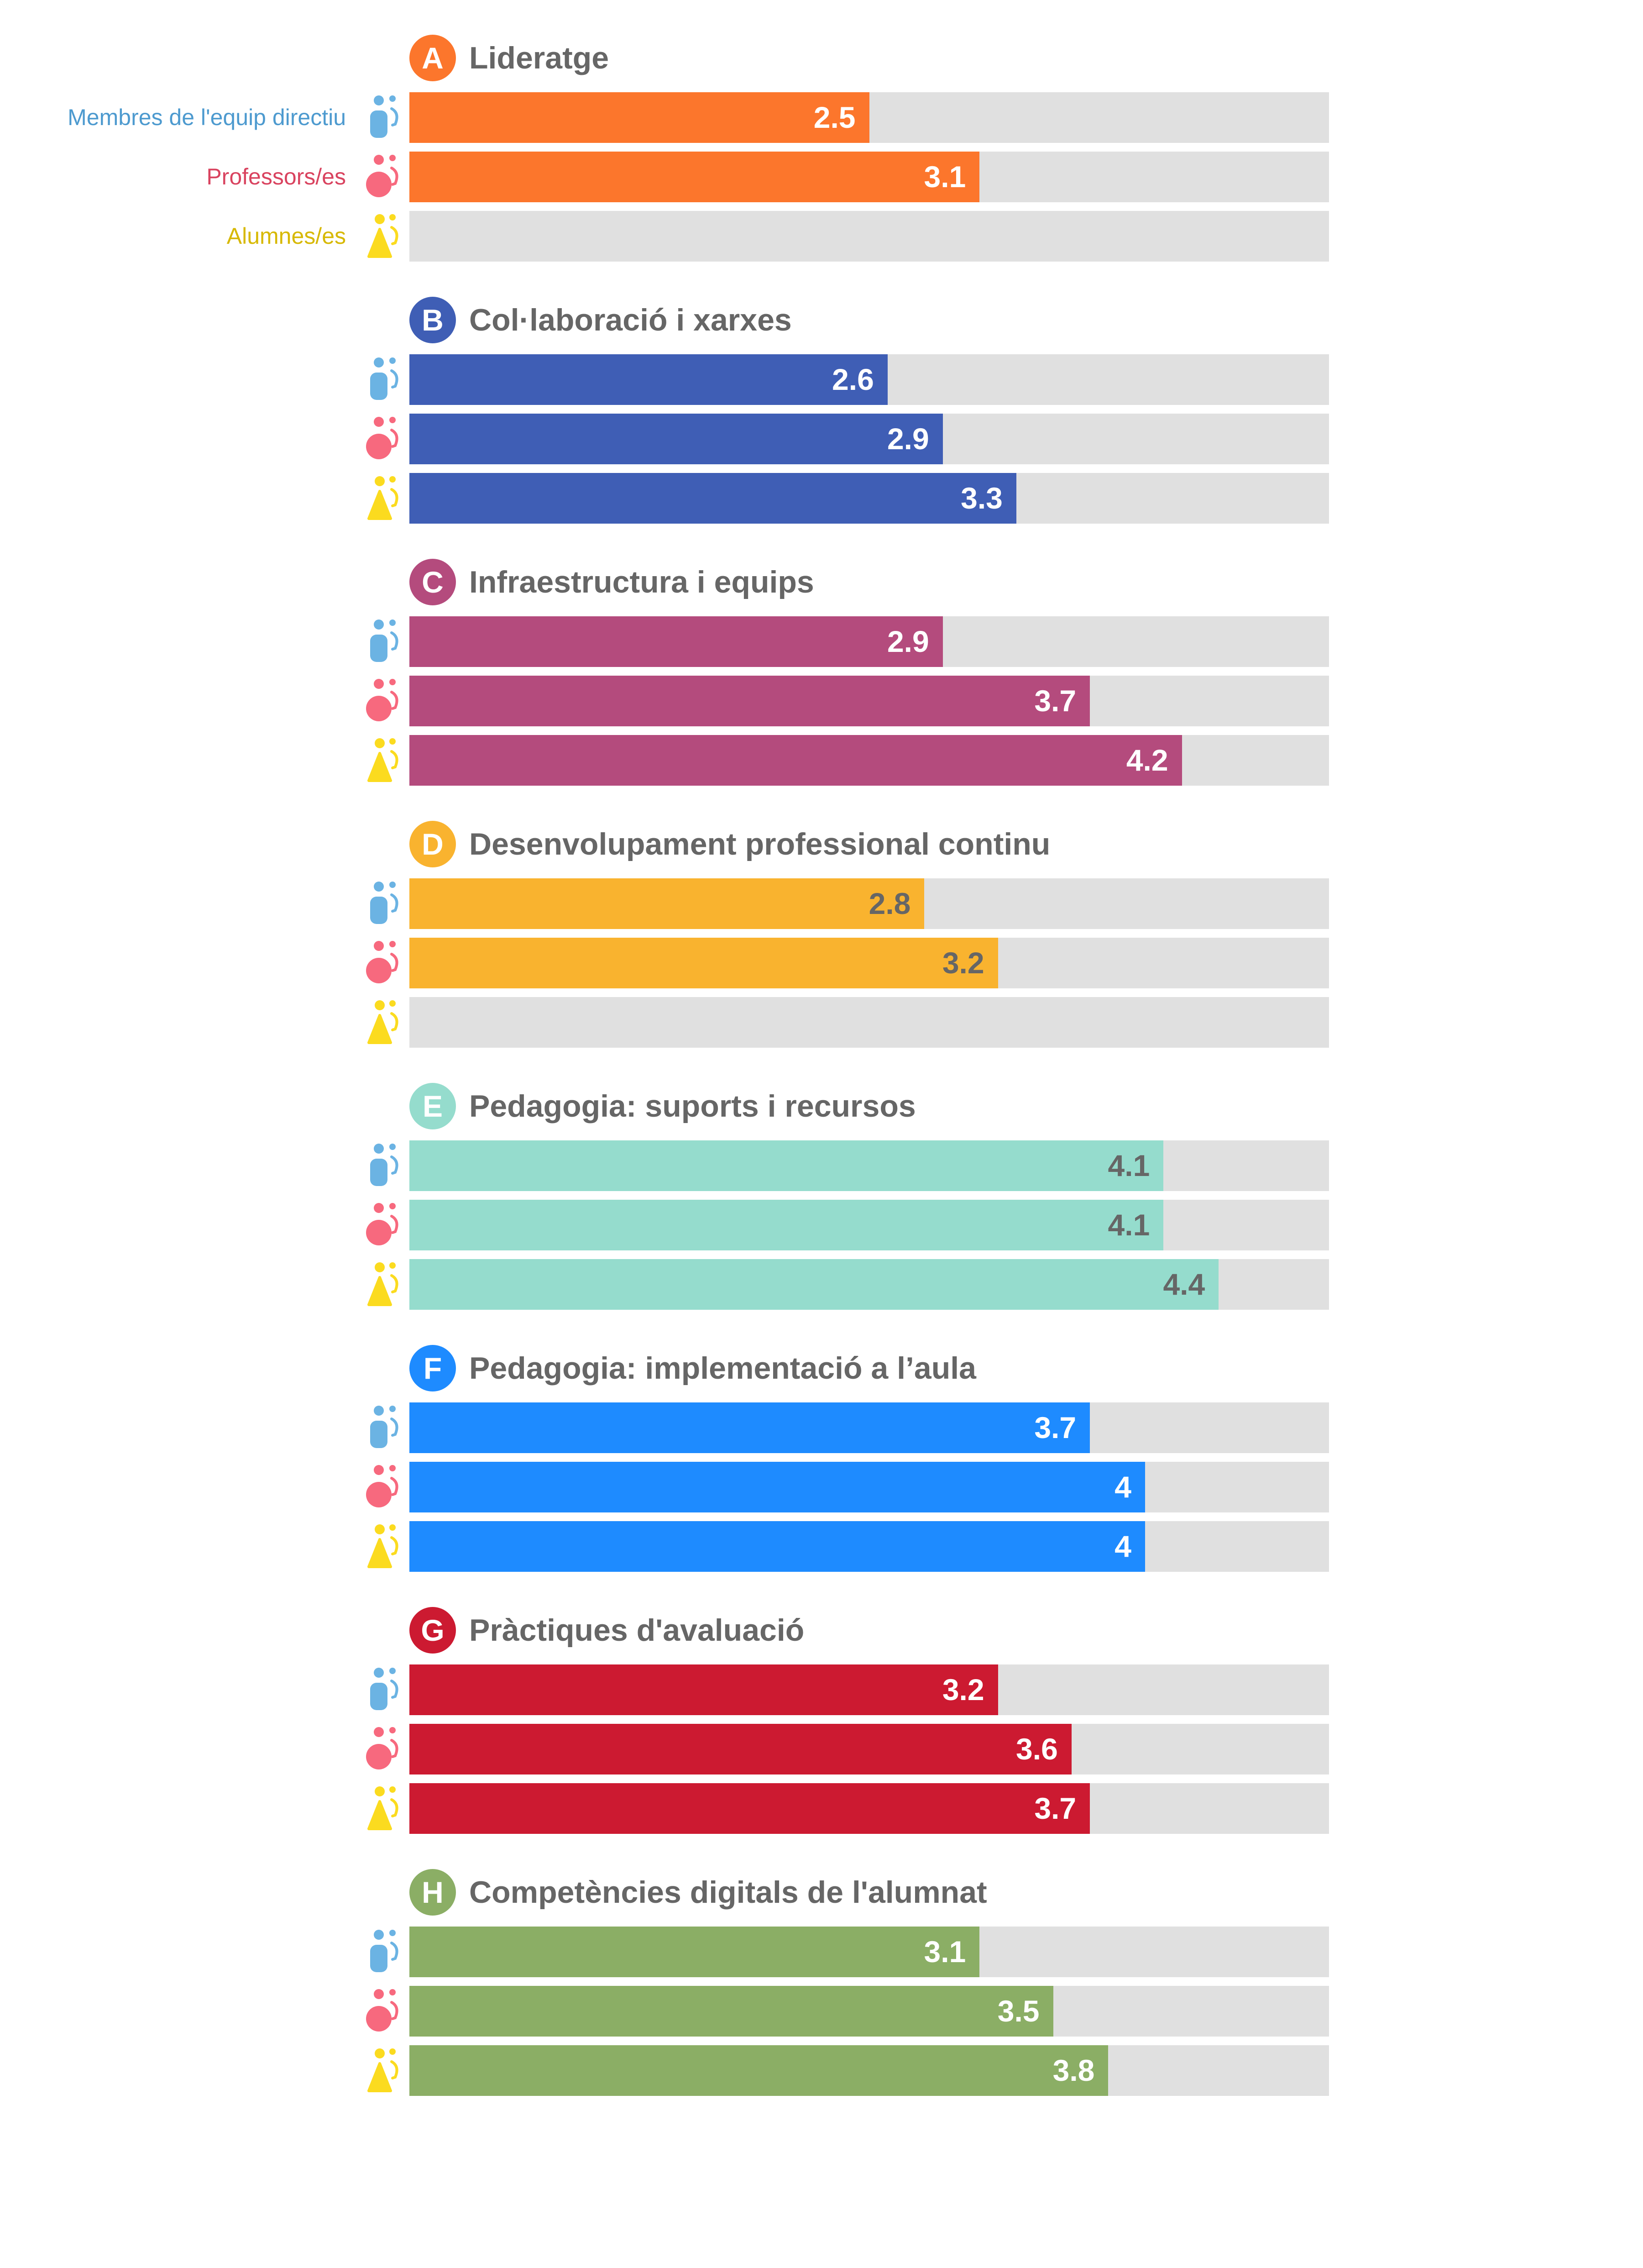 The image size is (1643, 2268). I want to click on bar-track: 3.2, so click(869, 963).